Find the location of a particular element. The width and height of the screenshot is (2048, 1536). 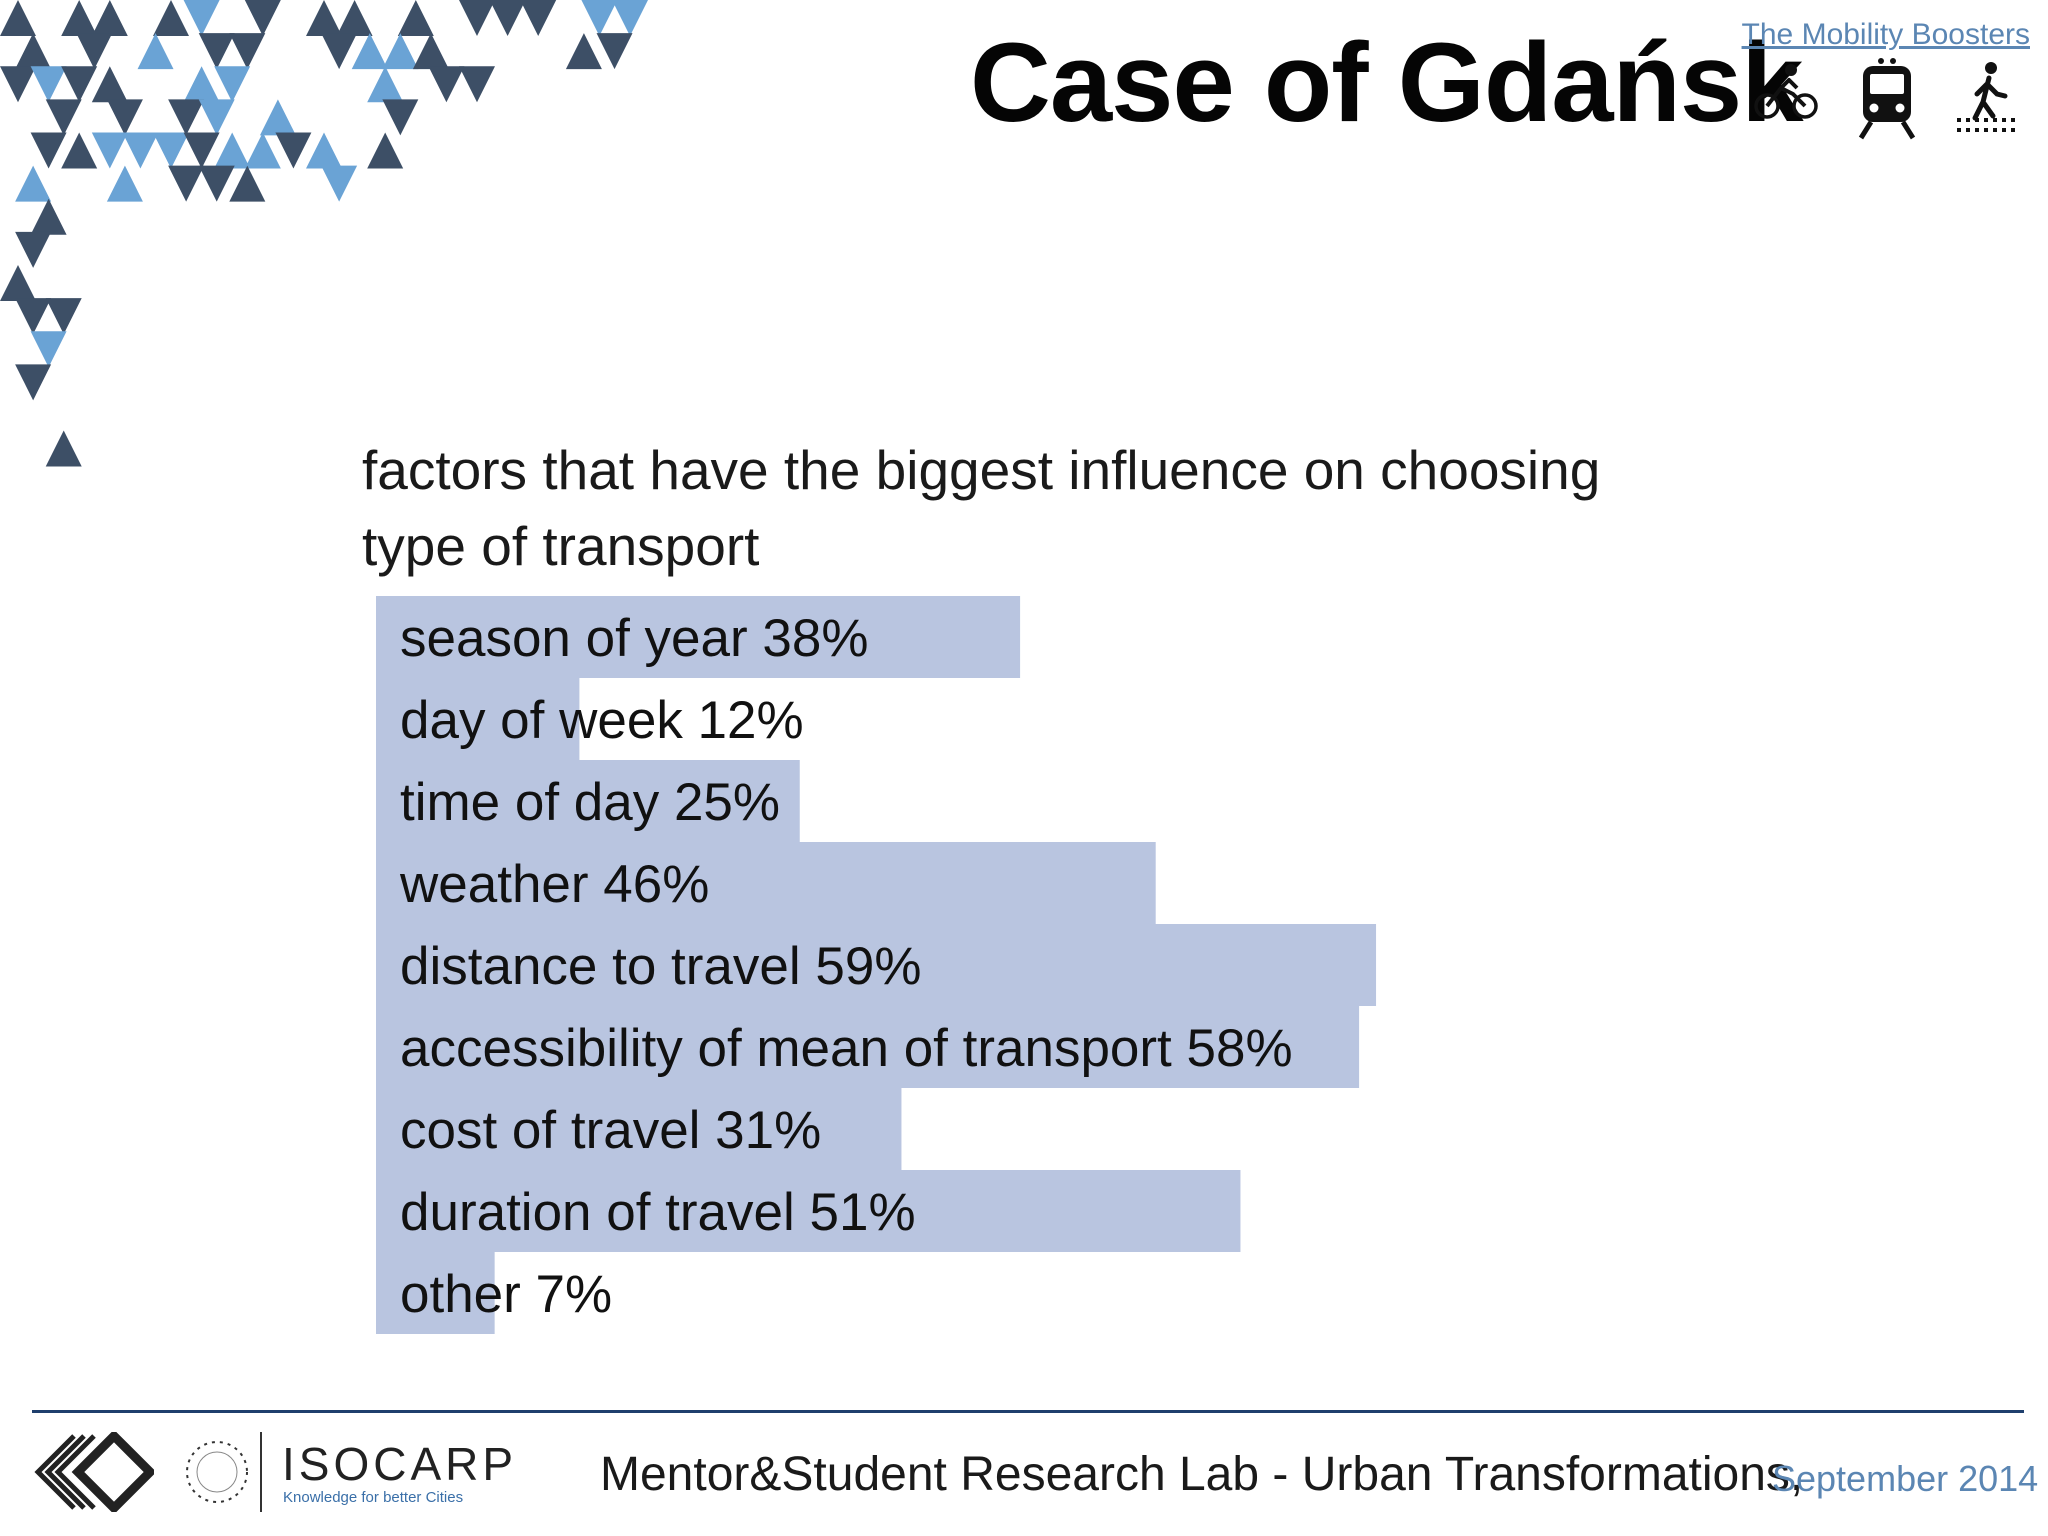

bar-label: cost of travel 31% is located at coordinates (610, 1130).